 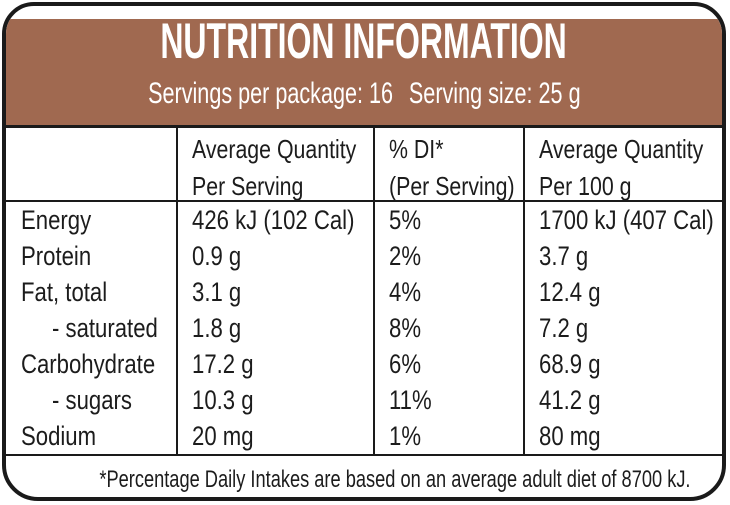 I want to click on column-header-per-serving-line1: Average Quantity, so click(x=274, y=149).